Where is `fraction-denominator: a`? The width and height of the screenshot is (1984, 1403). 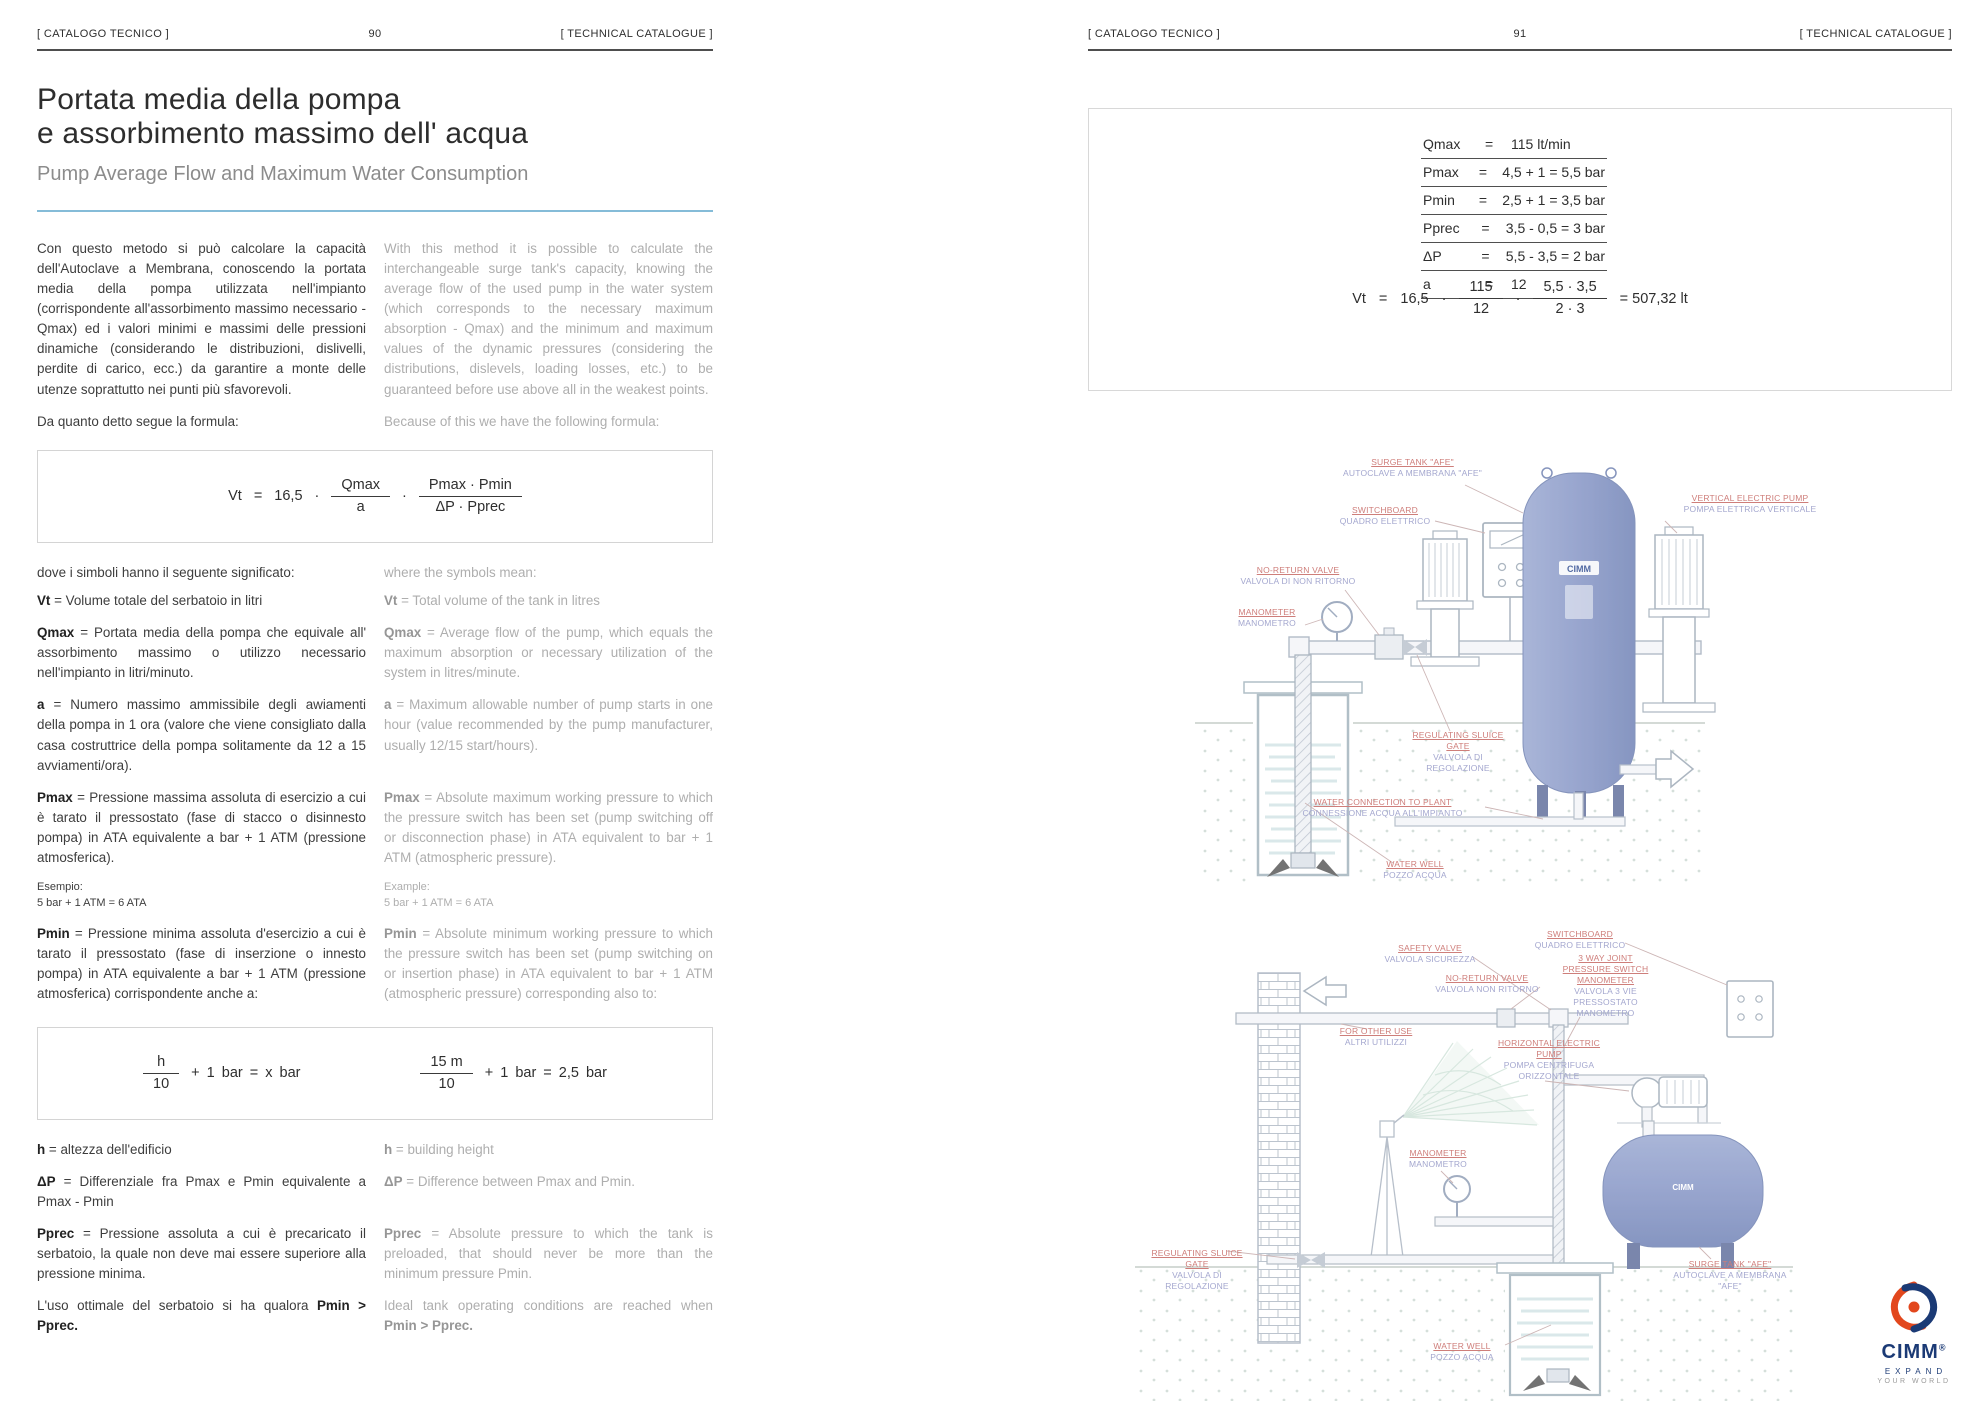 fraction-denominator: a is located at coordinates (360, 506).